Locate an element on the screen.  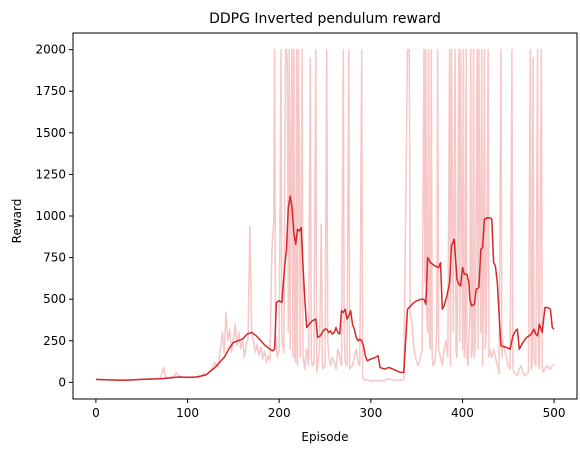
x-axis-label: Episode is located at coordinates (324, 437).